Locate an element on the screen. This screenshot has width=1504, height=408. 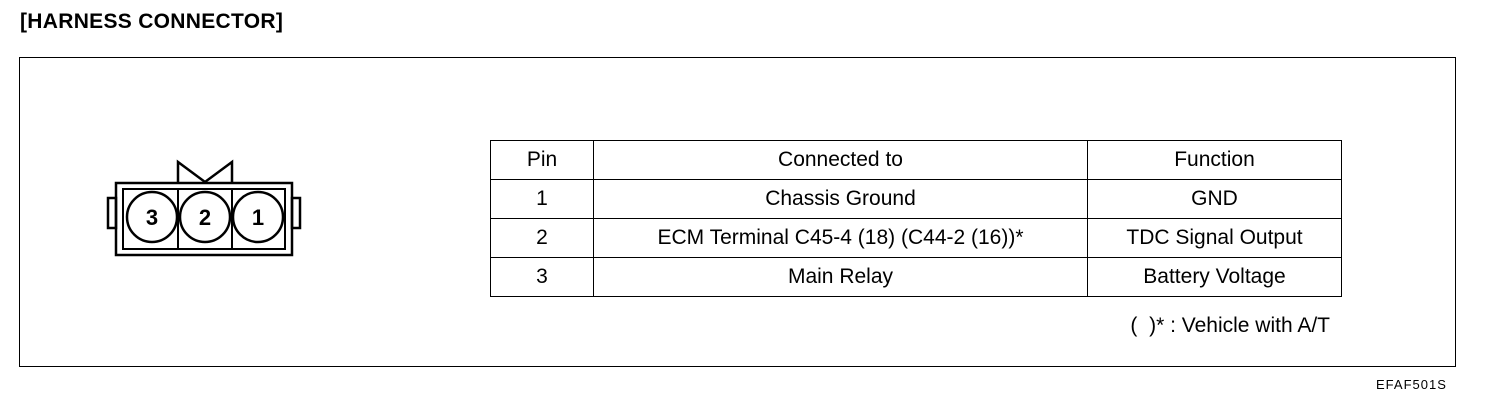
table-header-row: Pin Connected to Function is located at coordinates (916, 160).